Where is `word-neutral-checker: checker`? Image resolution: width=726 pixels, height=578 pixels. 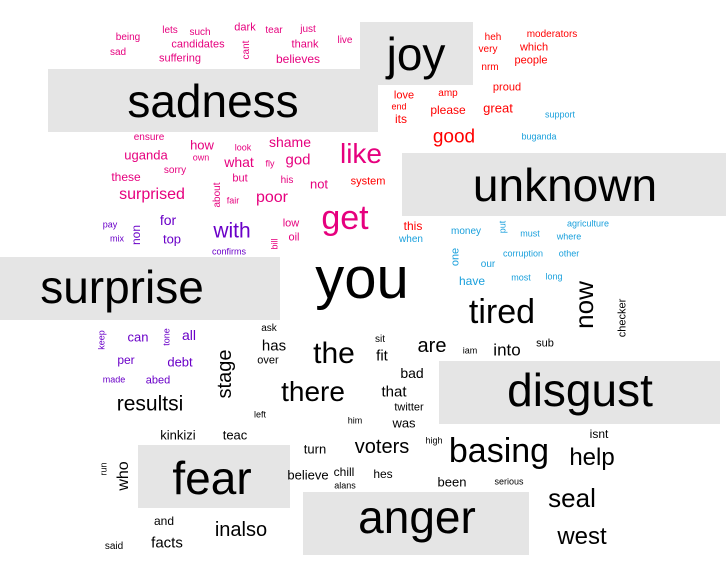
word-neutral-checker: checker is located at coordinates (622, 318).